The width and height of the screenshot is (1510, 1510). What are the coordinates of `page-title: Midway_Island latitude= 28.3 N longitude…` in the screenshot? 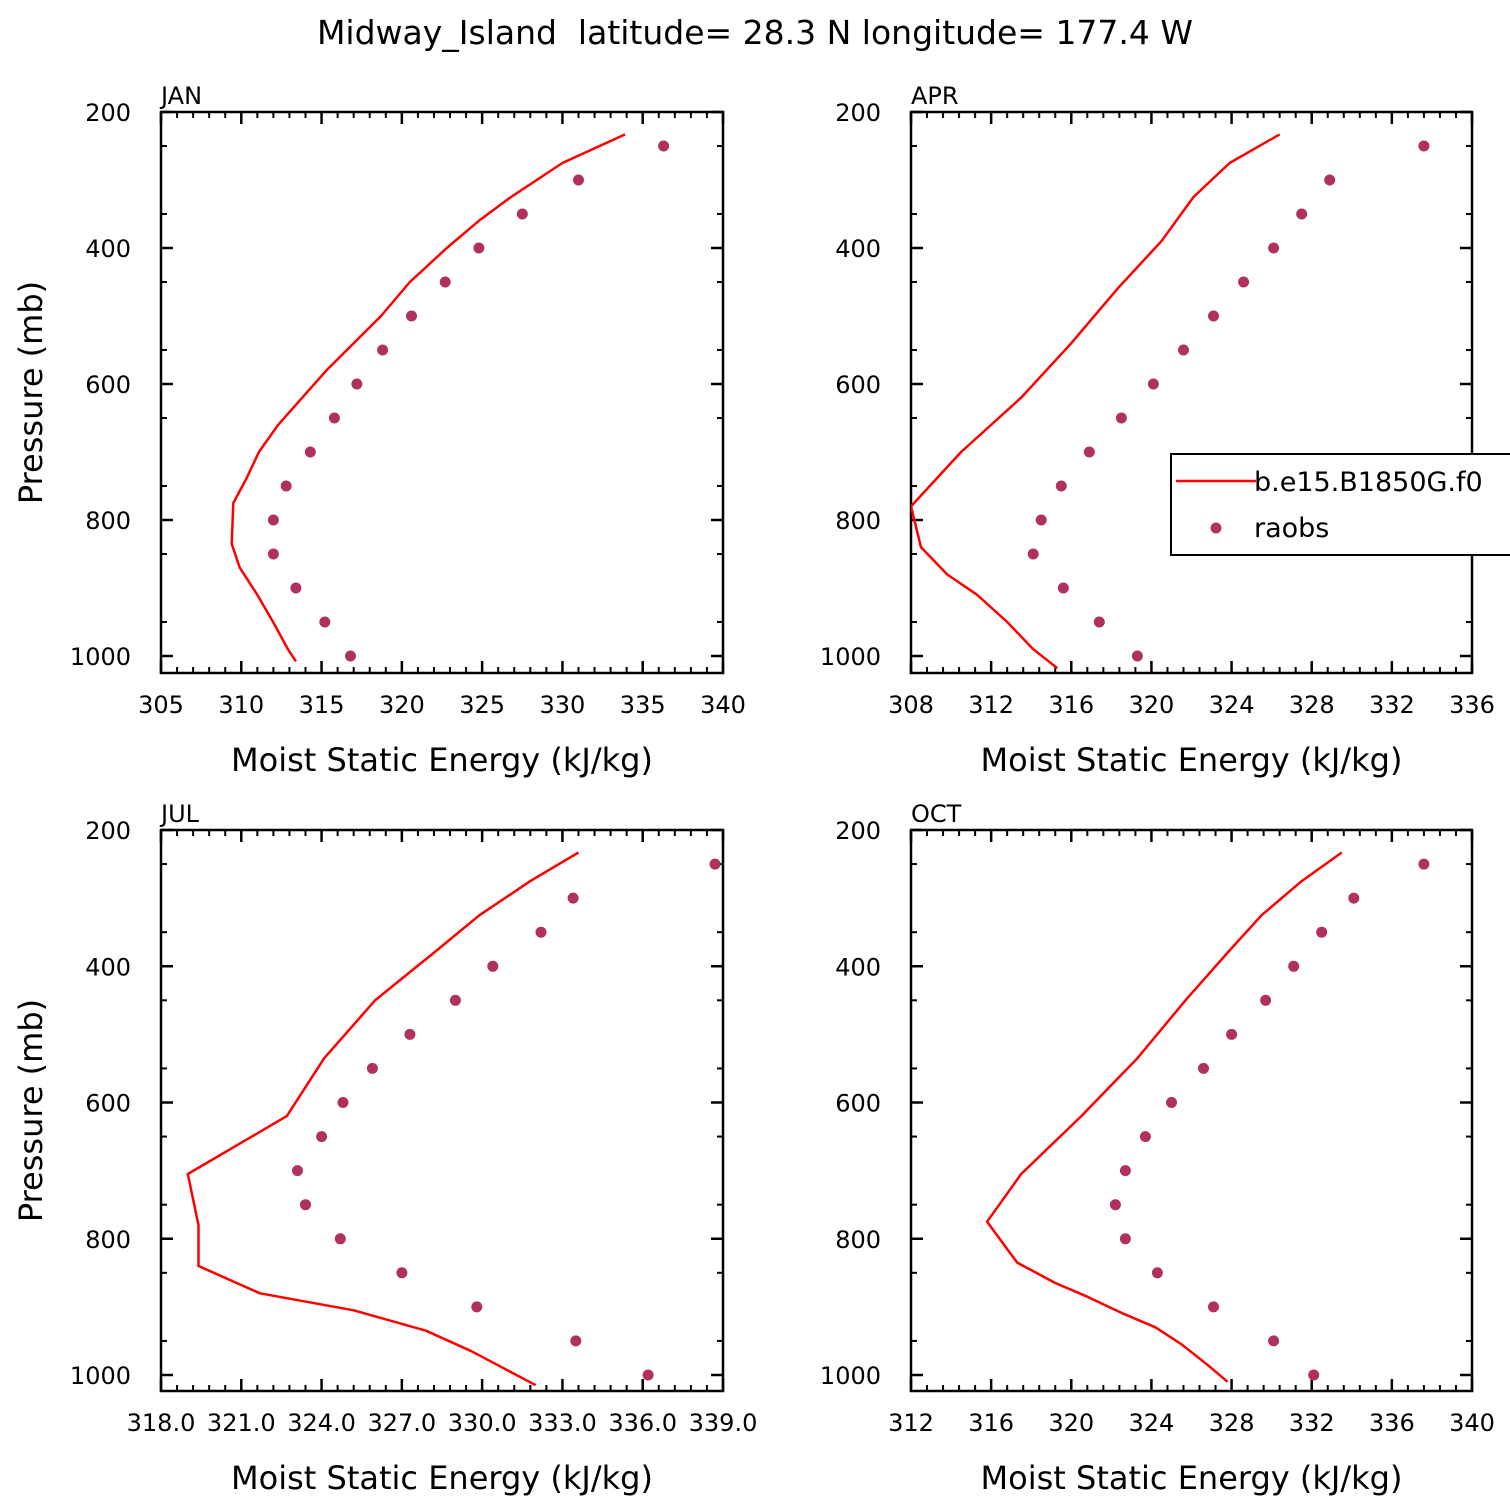 It's located at (755, 32).